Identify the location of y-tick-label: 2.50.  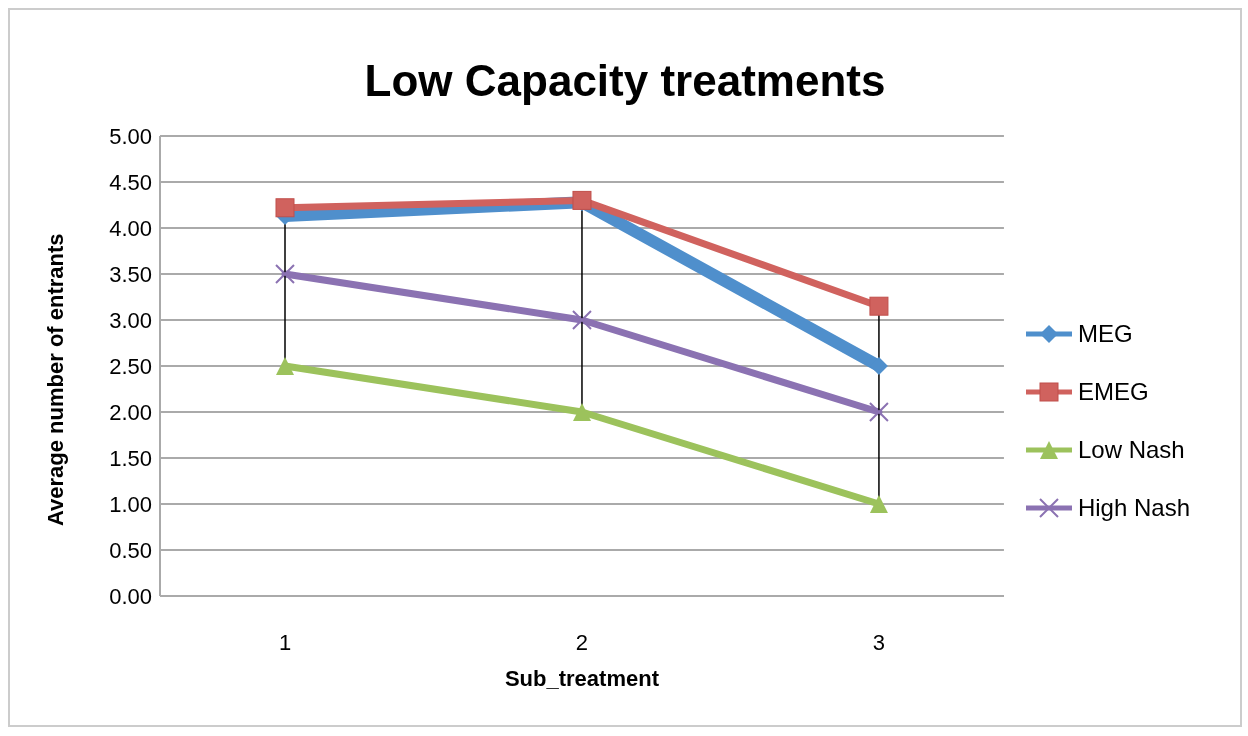
(130, 366).